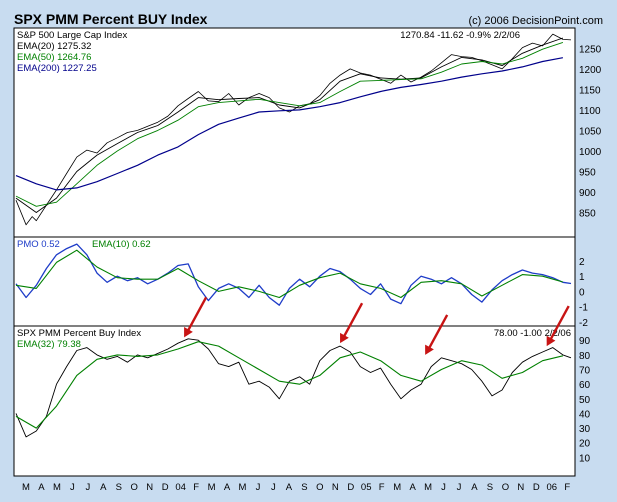 Image resolution: width=617 pixels, height=502 pixels. Describe the element at coordinates (79, 333) in the screenshot. I see `buy-index-legend-item: SPX PMM Percent Buy Index` at that location.